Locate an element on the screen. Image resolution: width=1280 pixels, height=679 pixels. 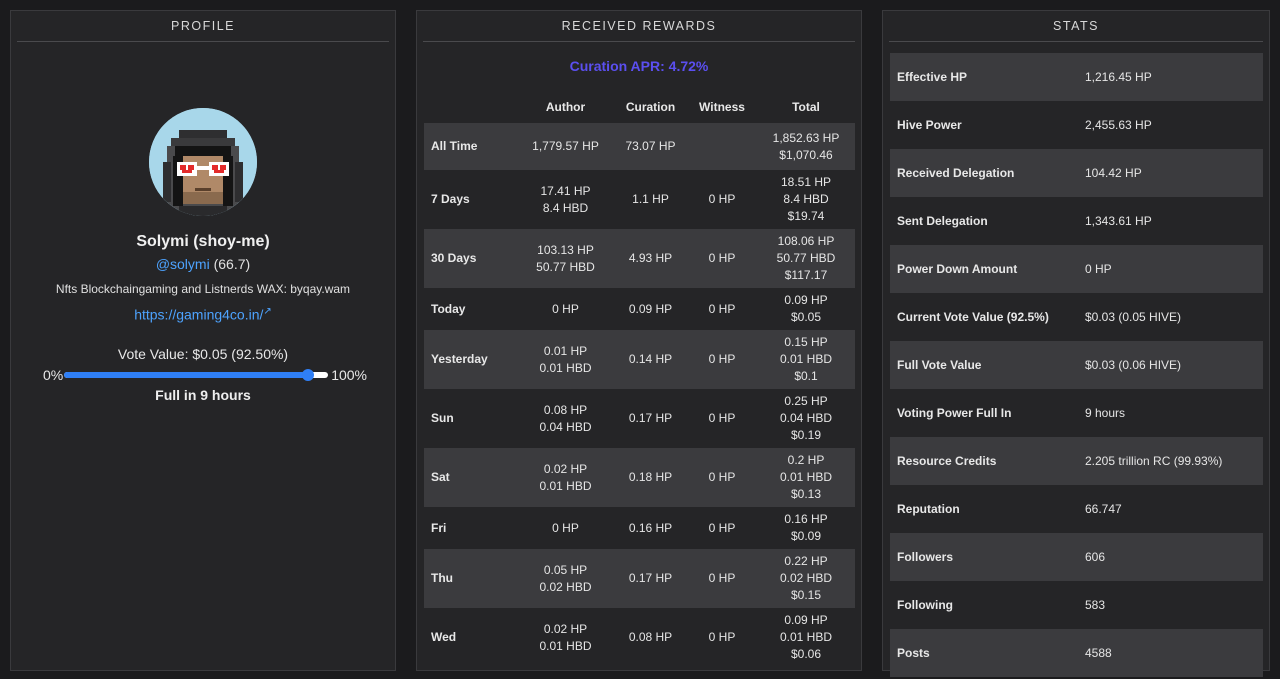
slider-min-label: 0% is located at coordinates (53, 375).